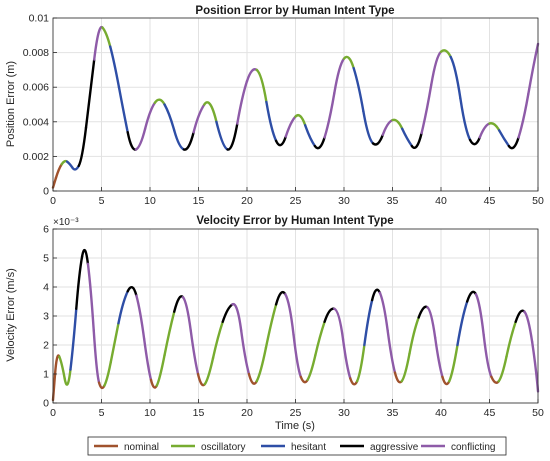 The width and height of the screenshot is (550, 461). I want to click on y-tick-label: 3, so click(46, 317).